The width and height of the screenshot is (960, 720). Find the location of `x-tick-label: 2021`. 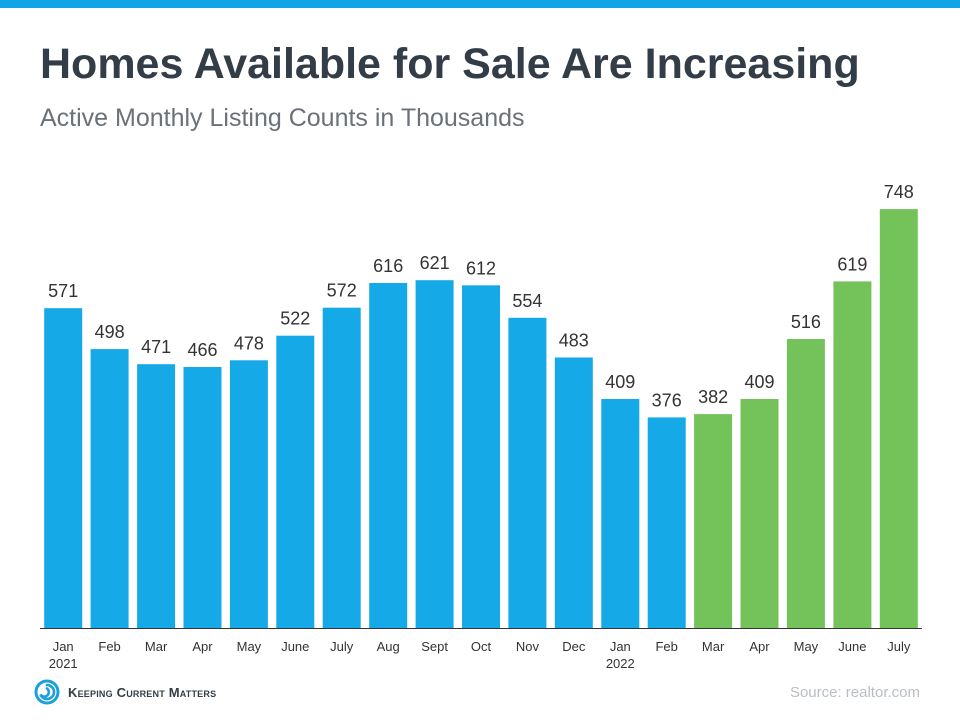

x-tick-label: 2021 is located at coordinates (63, 663).